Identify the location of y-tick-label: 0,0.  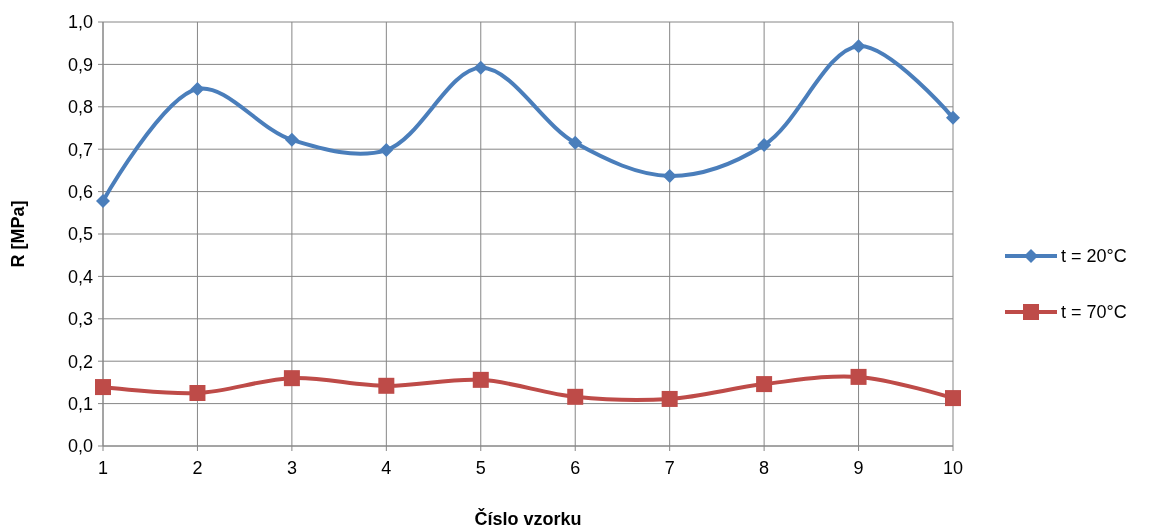
(80, 446).